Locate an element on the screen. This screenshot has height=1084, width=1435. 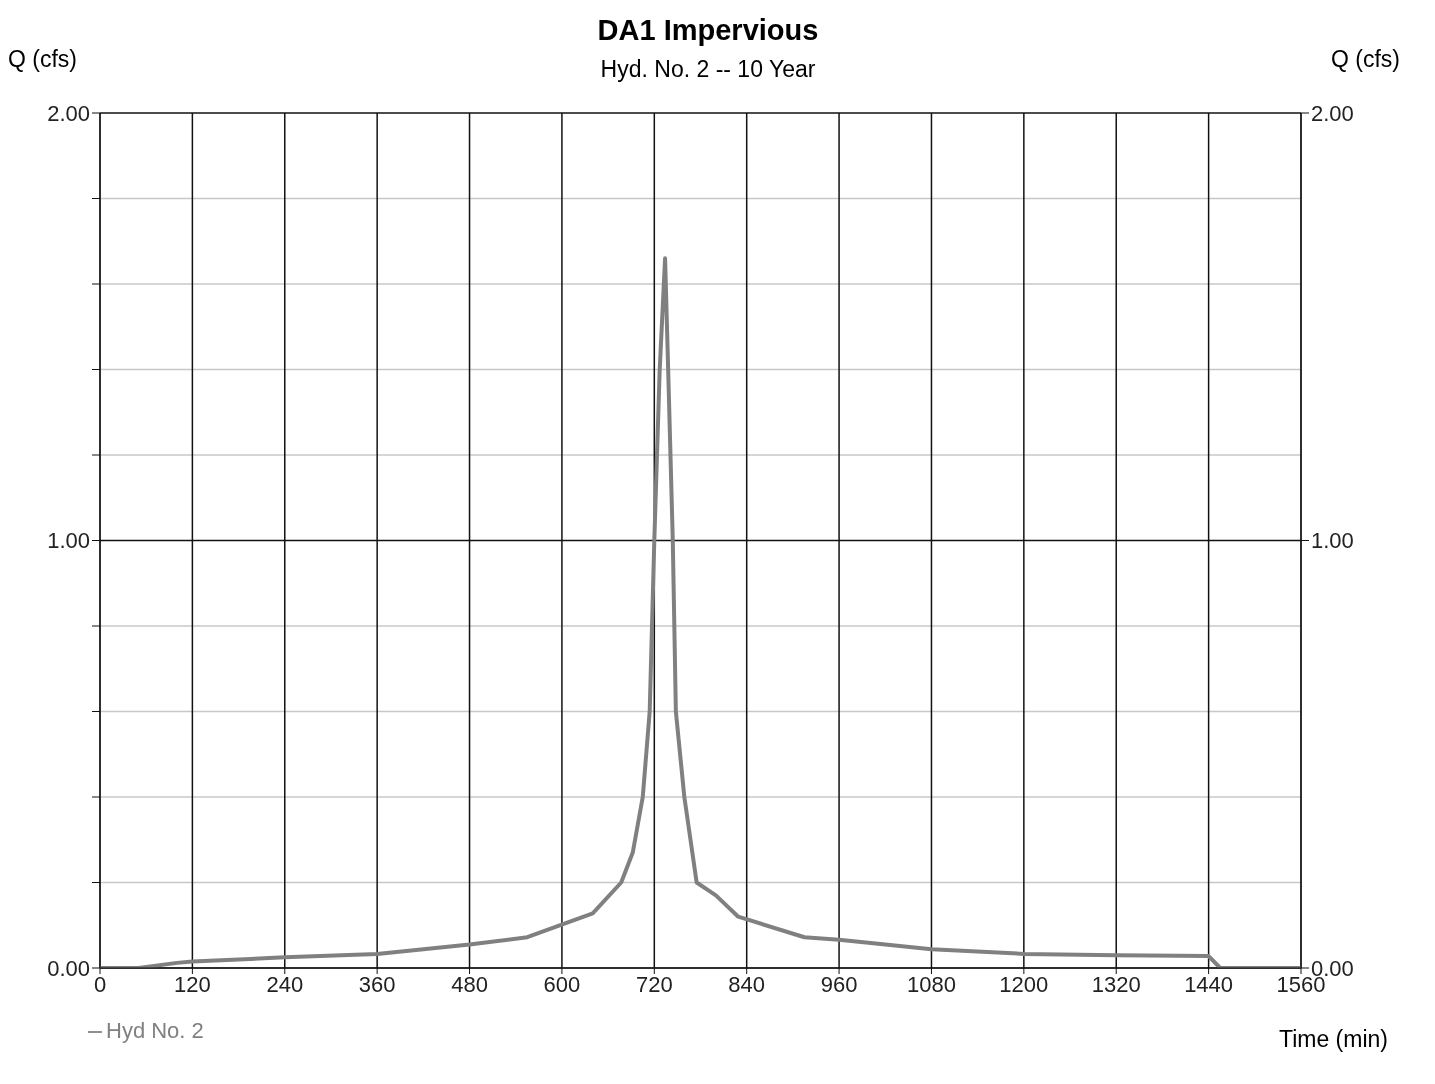
x-tick-label: 360 is located at coordinates (377, 984).